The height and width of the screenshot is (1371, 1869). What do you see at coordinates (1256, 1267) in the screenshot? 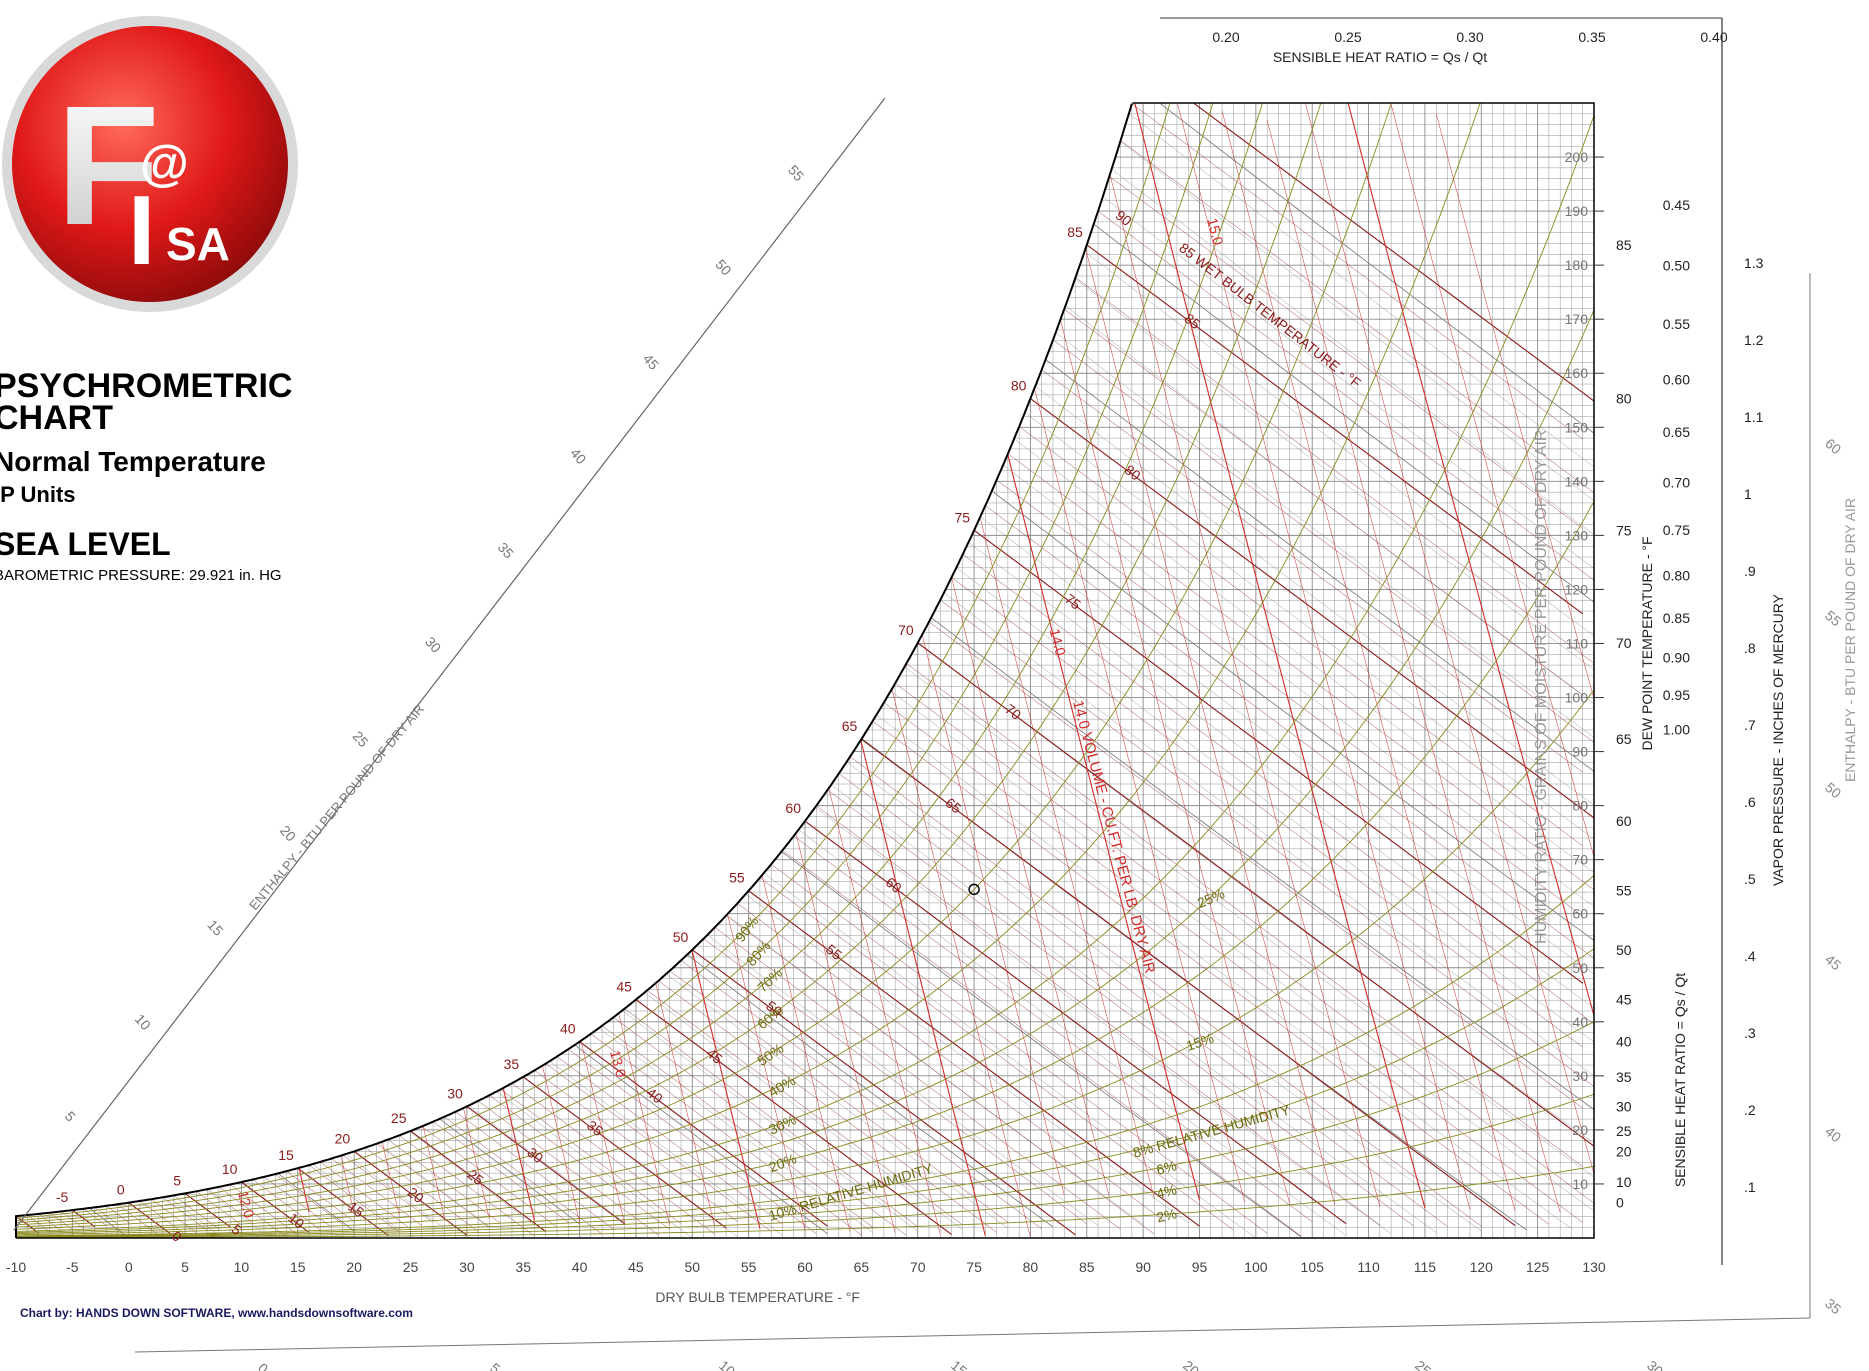
I see `x-tick-label: 100` at bounding box center [1256, 1267].